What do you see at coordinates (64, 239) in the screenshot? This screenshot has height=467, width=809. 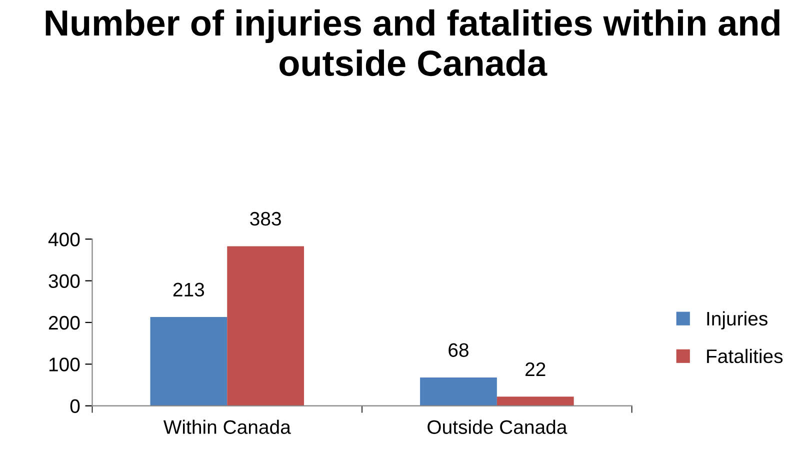 I see `y-tick-label: 400` at bounding box center [64, 239].